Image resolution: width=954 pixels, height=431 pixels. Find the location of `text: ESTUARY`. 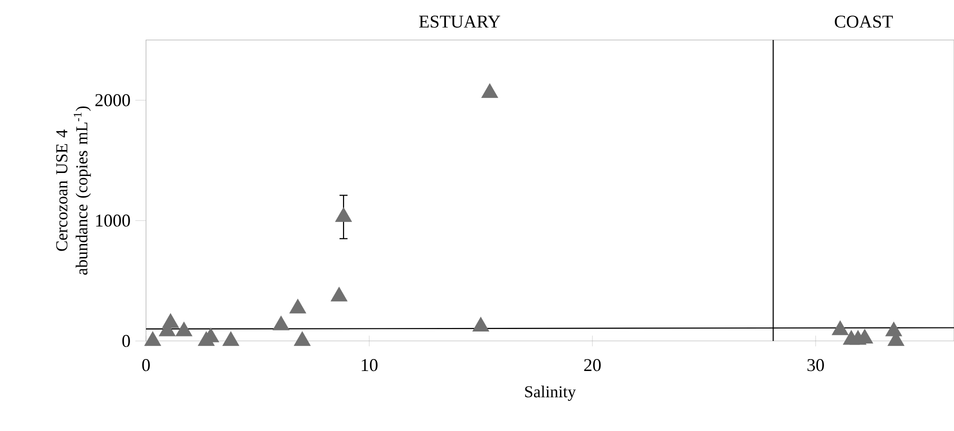

text: ESTUARY is located at coordinates (459, 22).